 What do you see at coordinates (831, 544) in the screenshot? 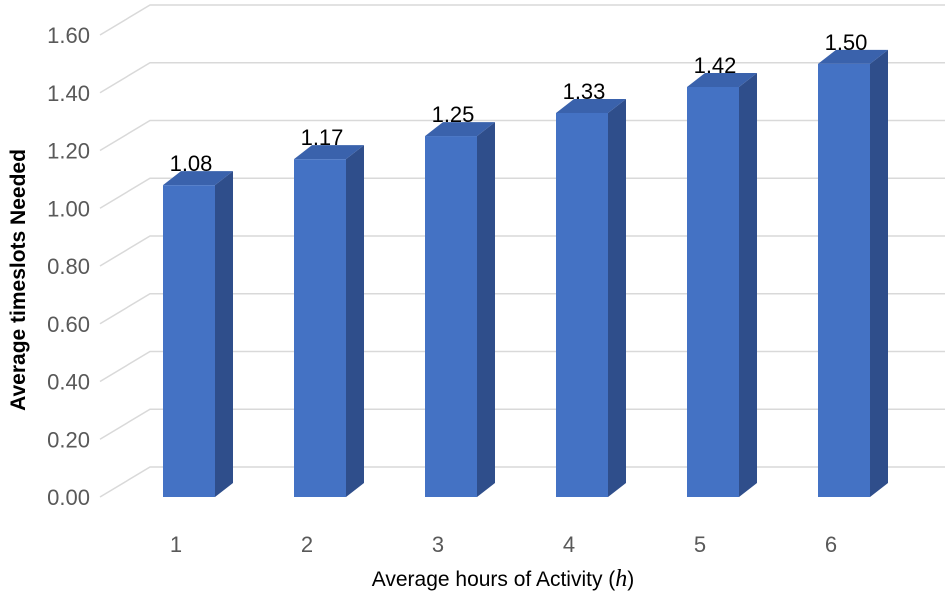
I see `x-tick-label: 6` at bounding box center [831, 544].